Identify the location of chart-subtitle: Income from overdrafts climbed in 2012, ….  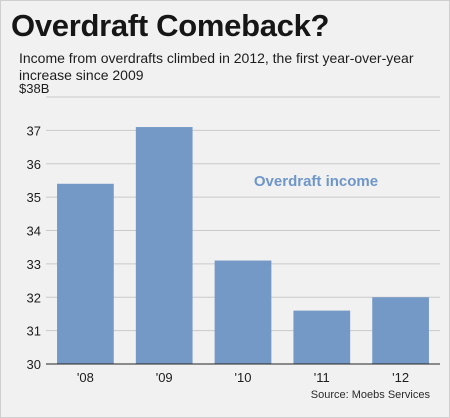
(216, 66).